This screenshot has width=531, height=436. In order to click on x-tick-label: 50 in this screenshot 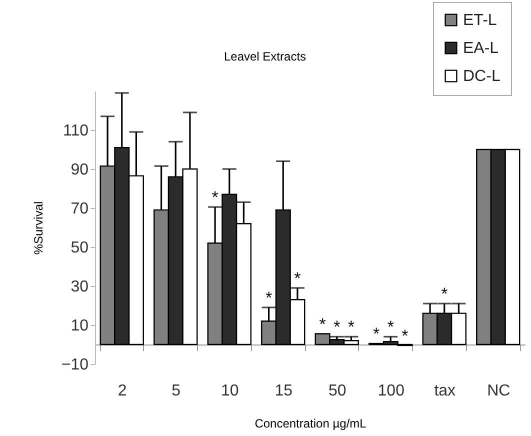, I will do `click(337, 391)`.